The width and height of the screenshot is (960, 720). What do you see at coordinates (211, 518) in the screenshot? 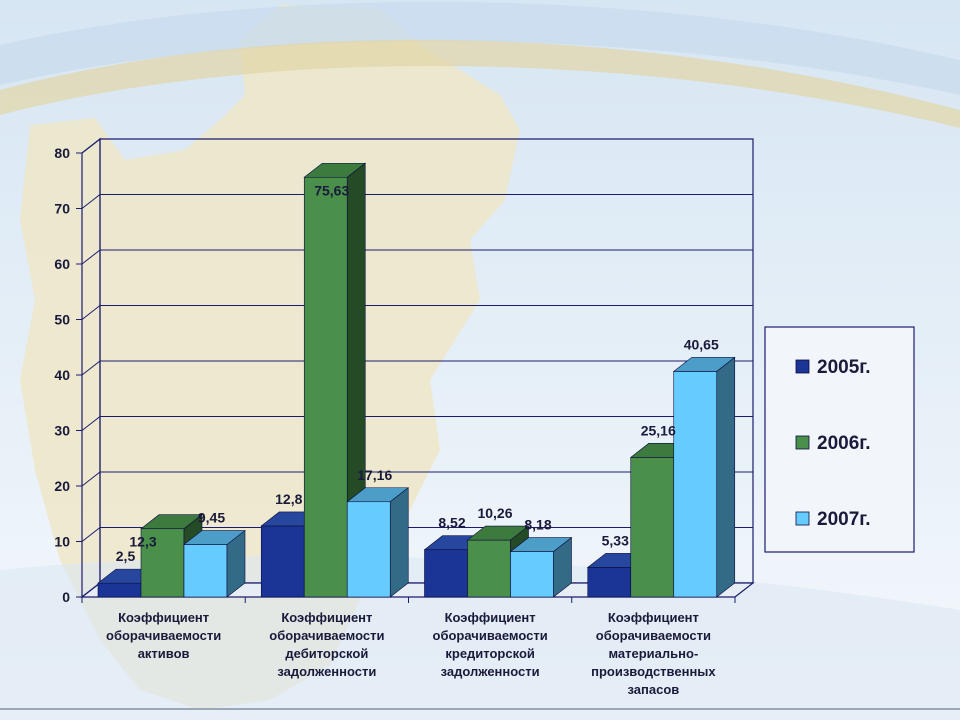
I see `data-label: 9,45` at bounding box center [211, 518].